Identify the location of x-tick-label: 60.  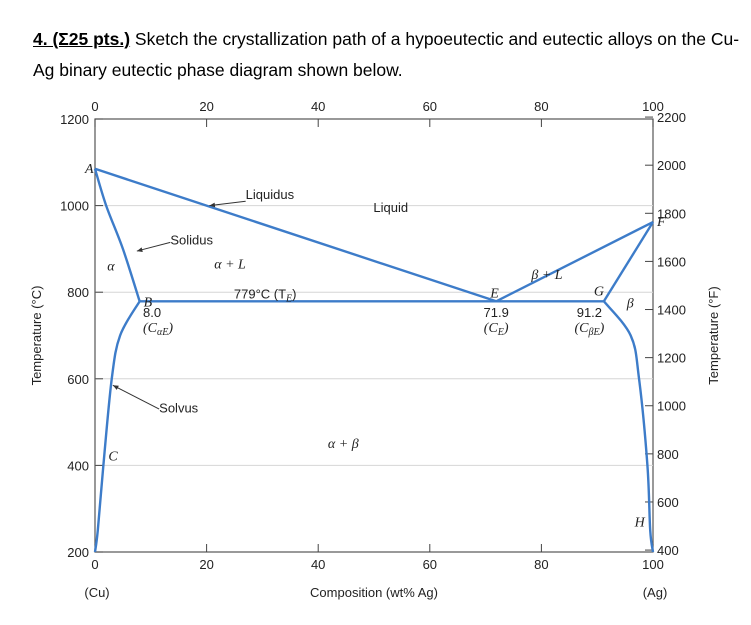
(430, 564).